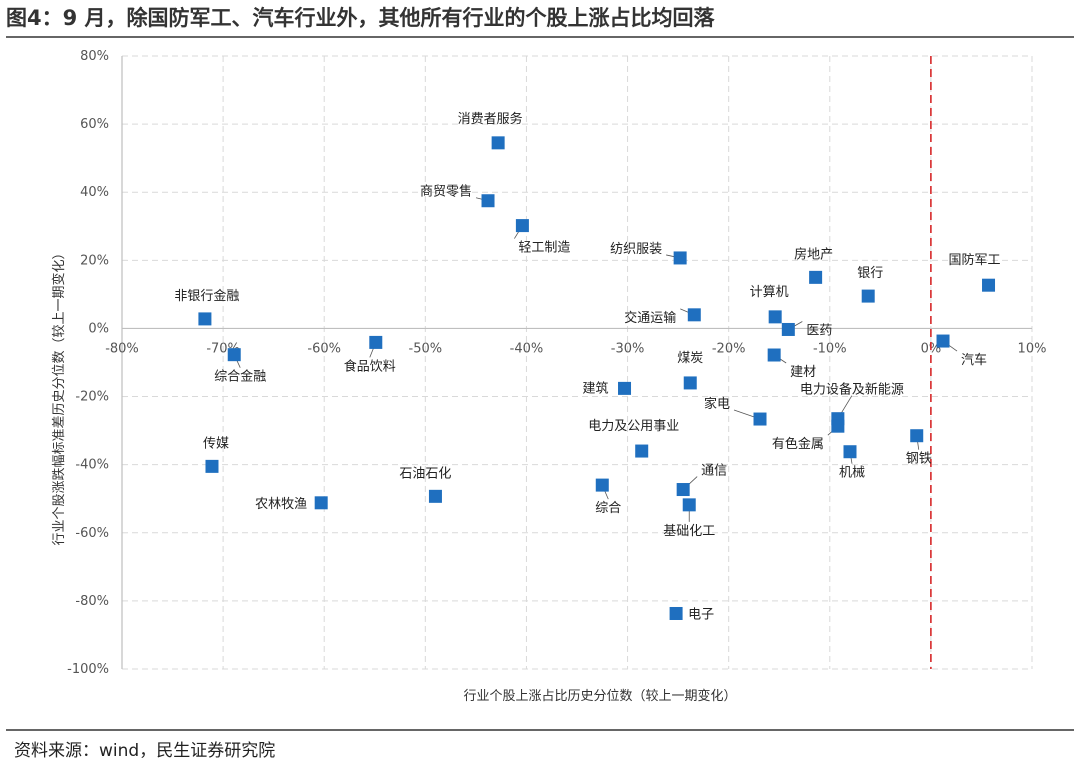 This screenshot has width=1080, height=761. Describe the element at coordinates (88, 669) in the screenshot. I see `y-tick-label: -100%` at that location.